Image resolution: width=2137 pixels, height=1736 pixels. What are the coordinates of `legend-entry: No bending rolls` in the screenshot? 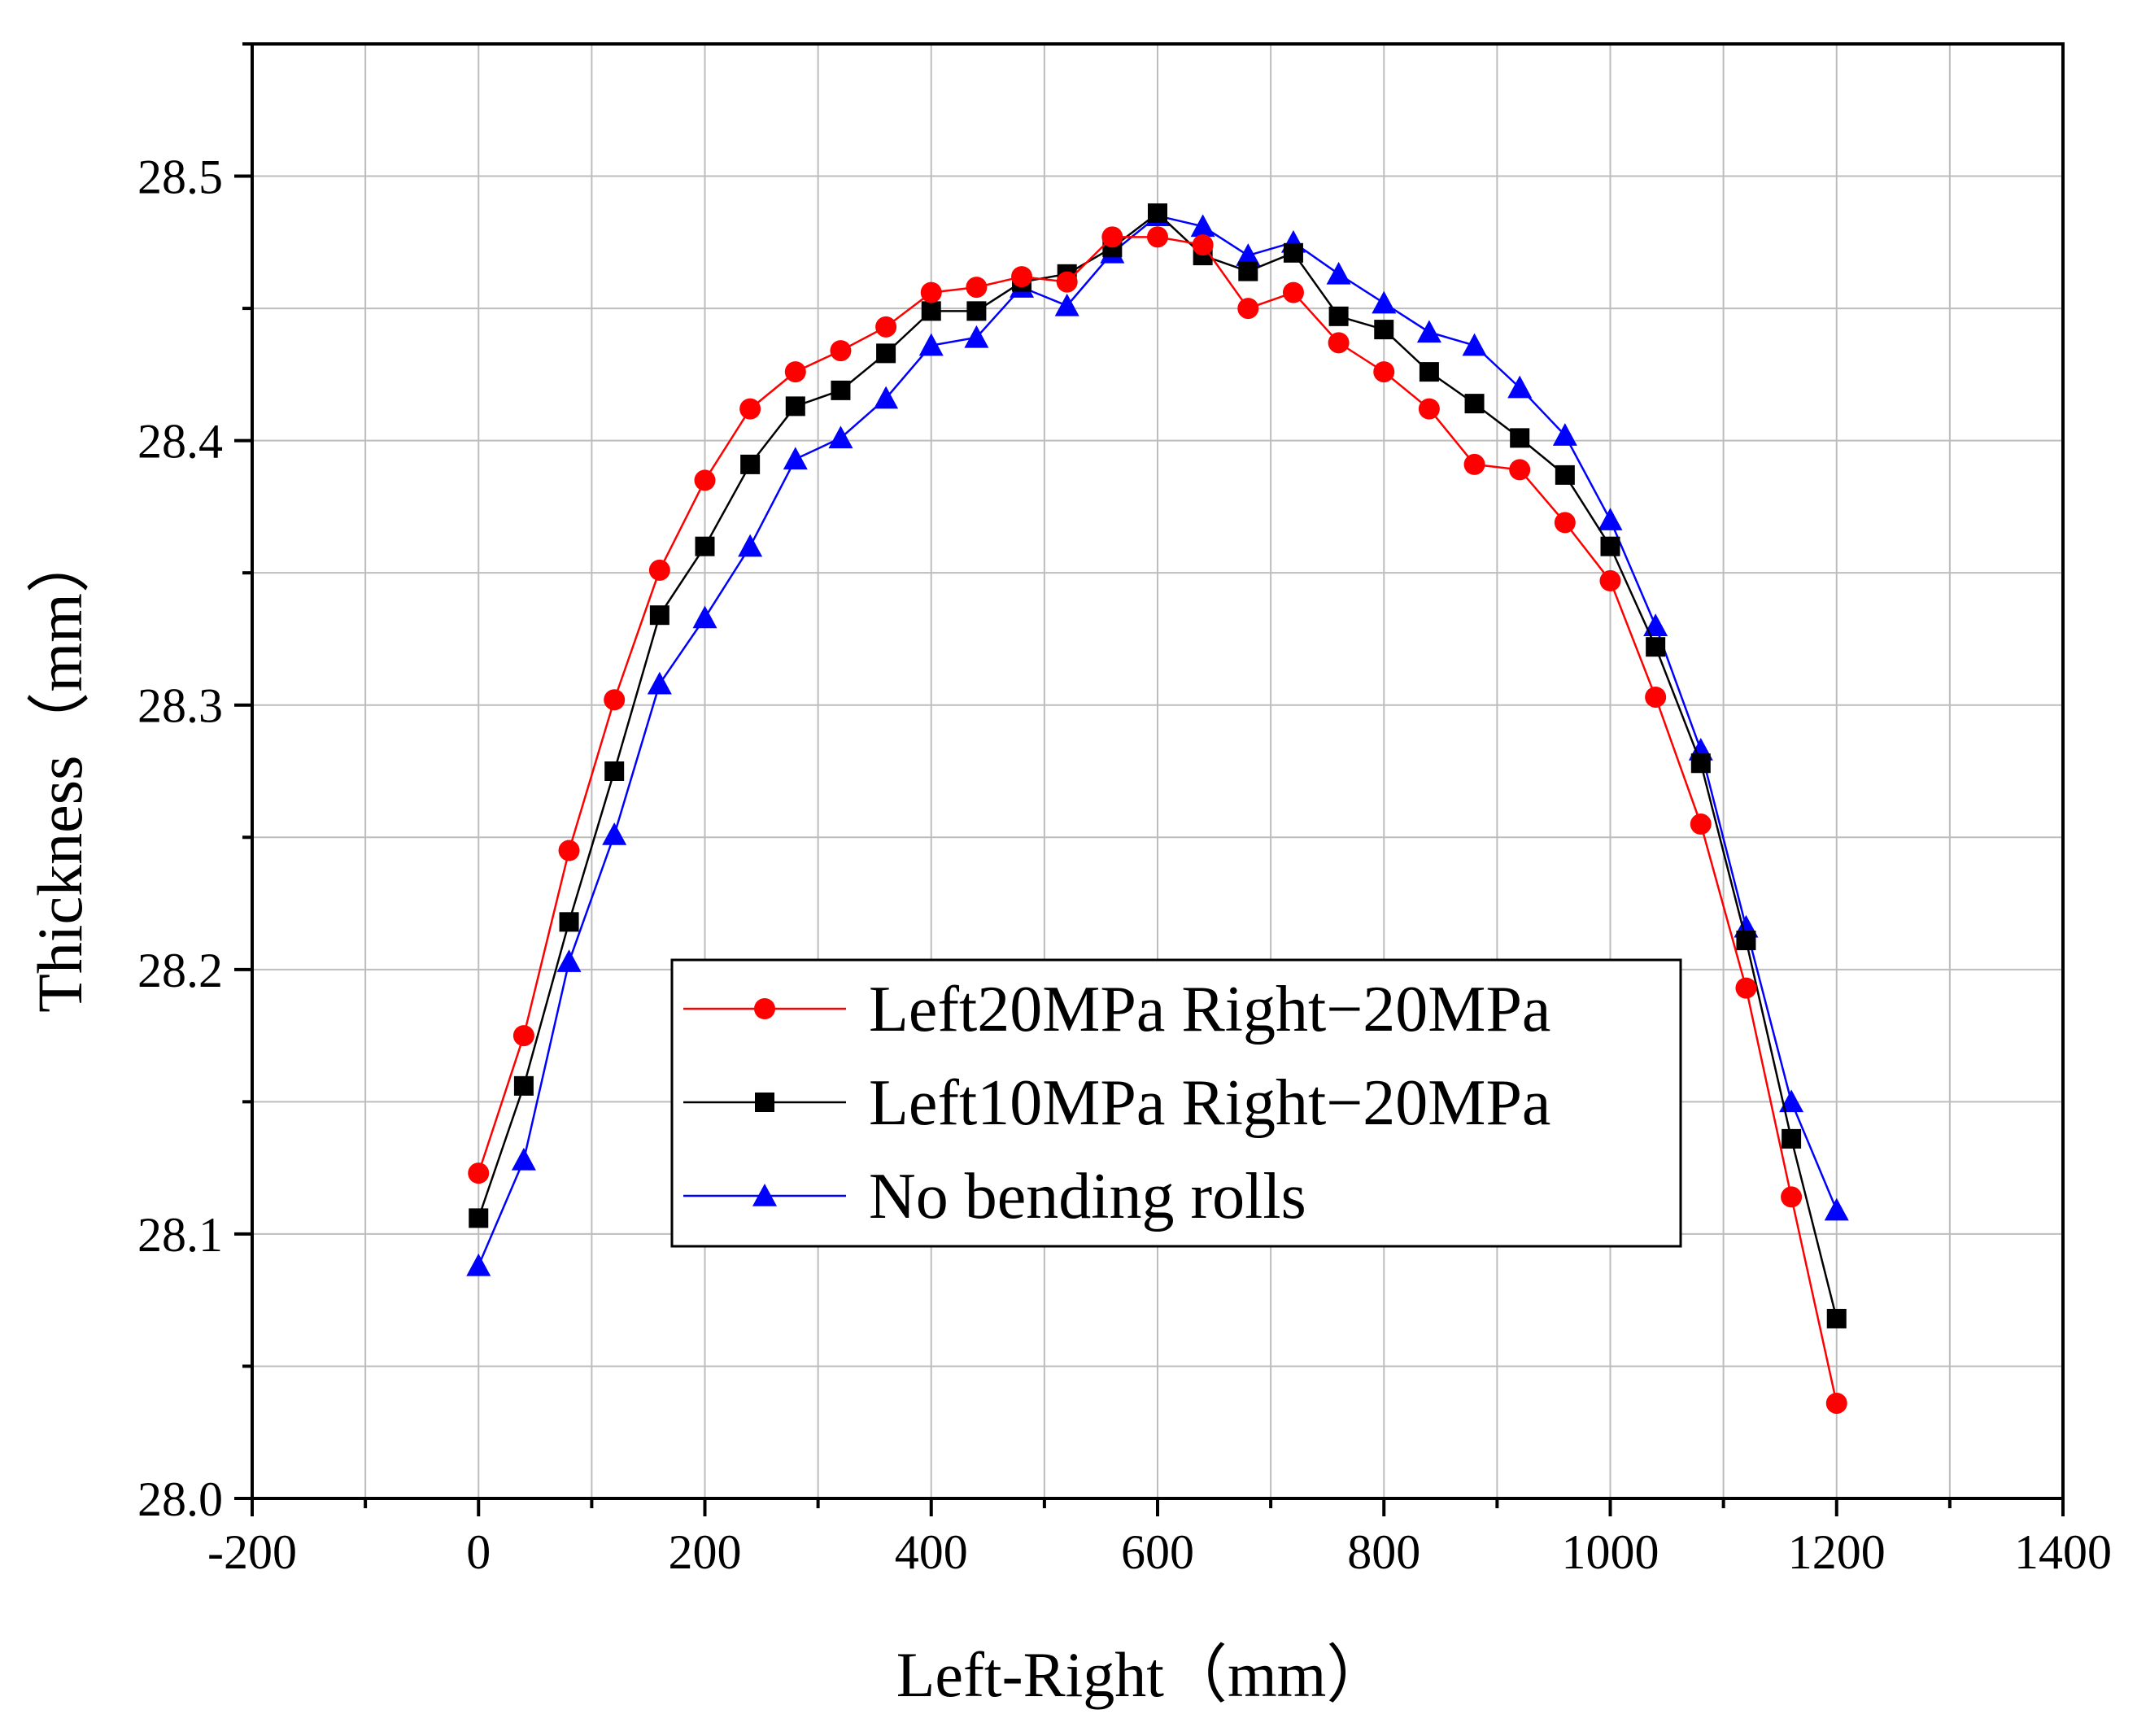 It's located at (994, 1196).